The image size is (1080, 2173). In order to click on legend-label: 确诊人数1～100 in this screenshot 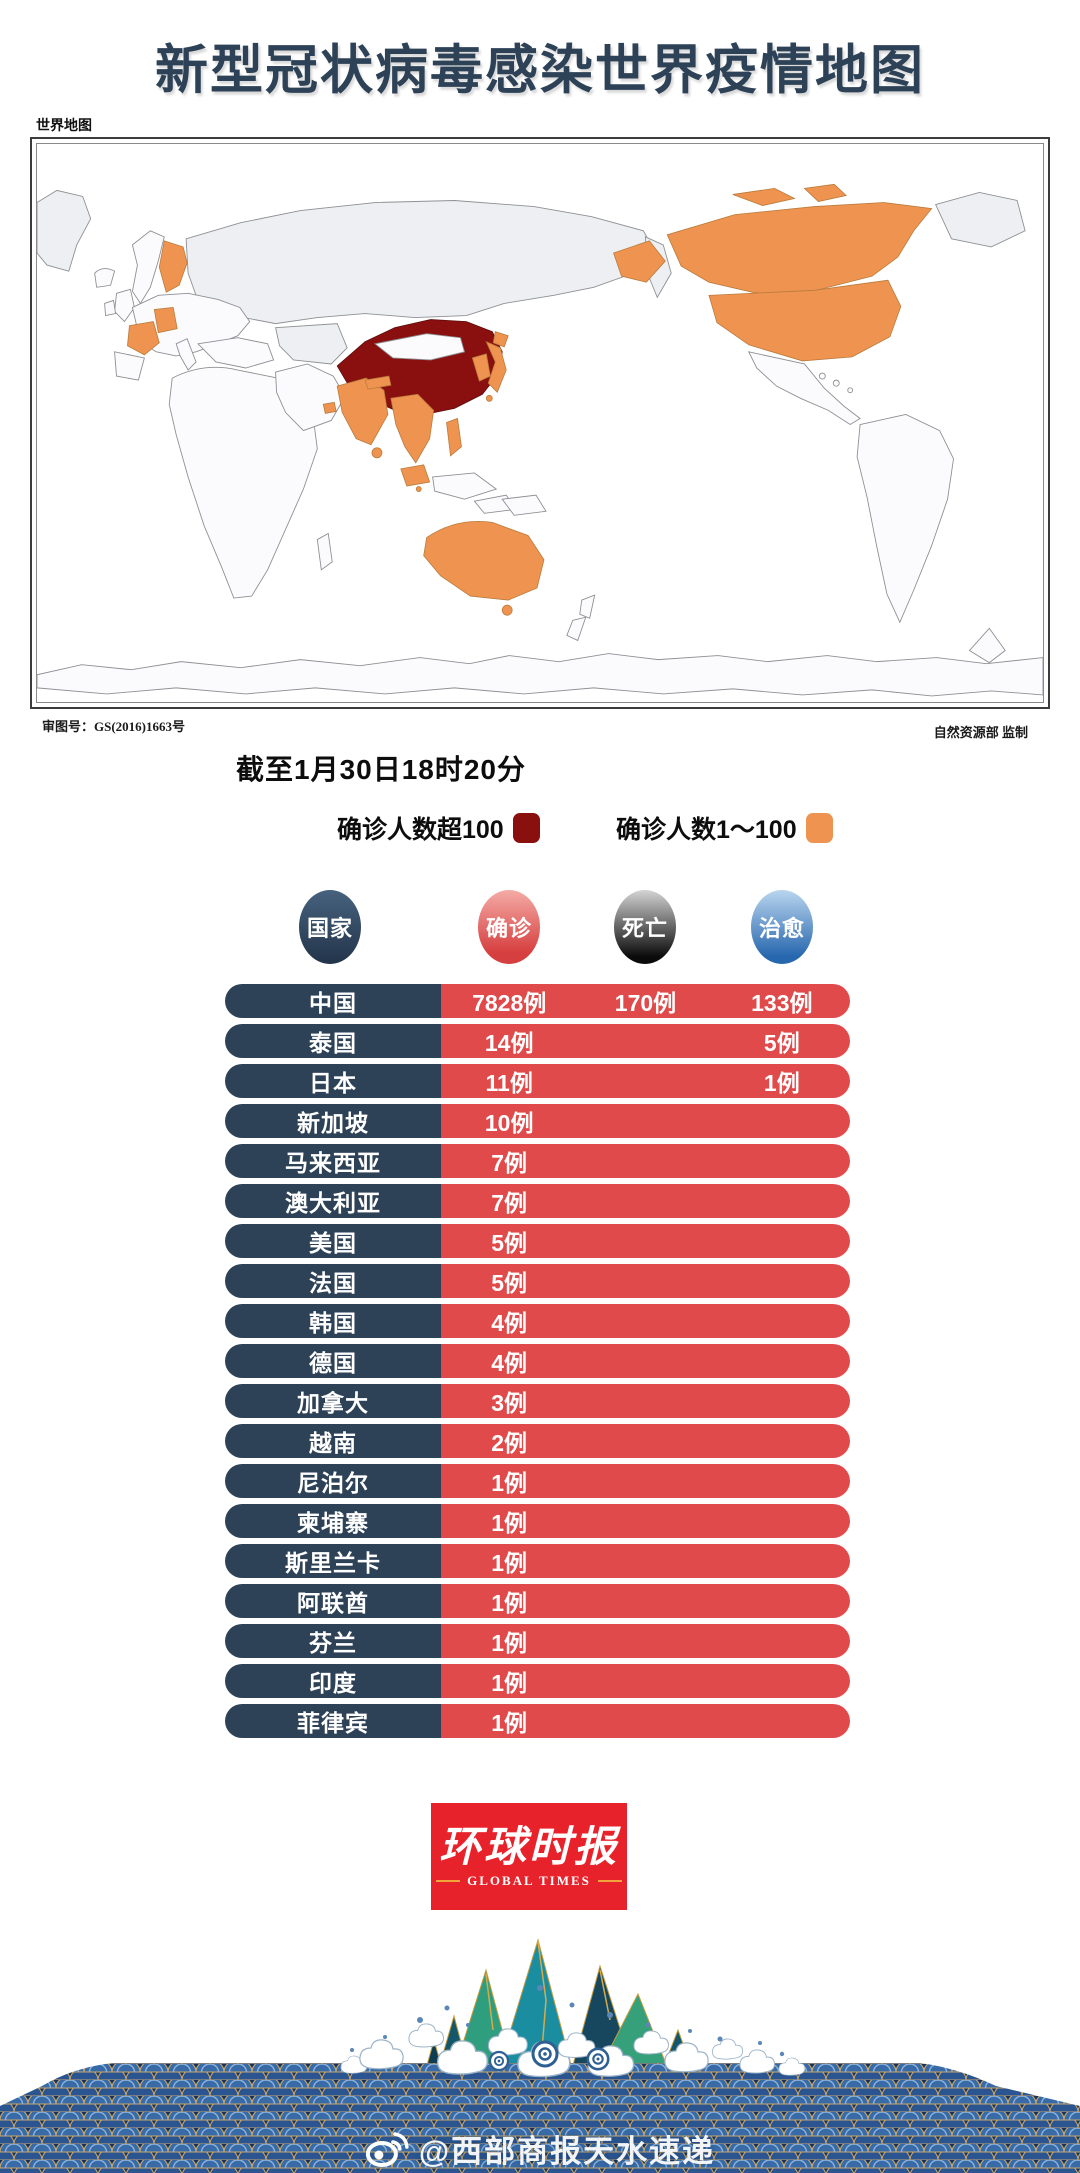, I will do `click(706, 830)`.